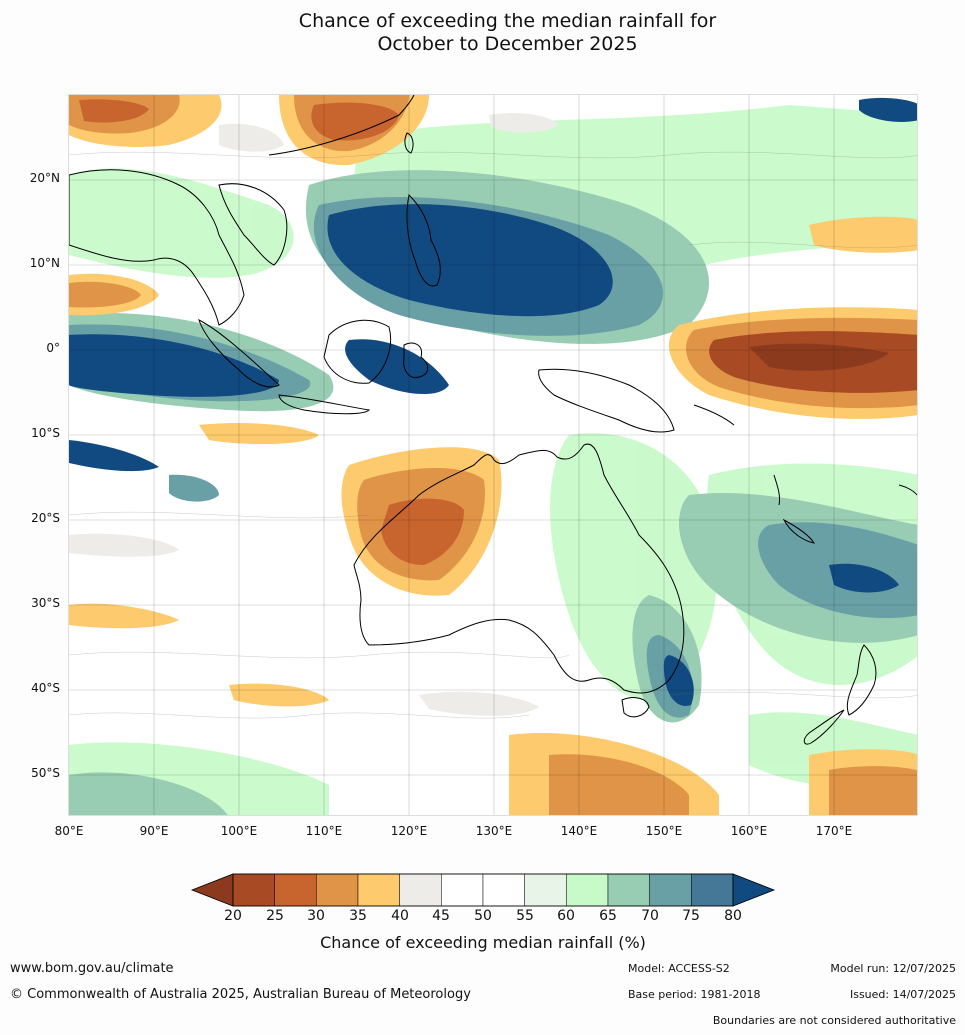 The width and height of the screenshot is (965, 1035). I want to click on lat-tick-10n: 10°N, so click(44, 263).